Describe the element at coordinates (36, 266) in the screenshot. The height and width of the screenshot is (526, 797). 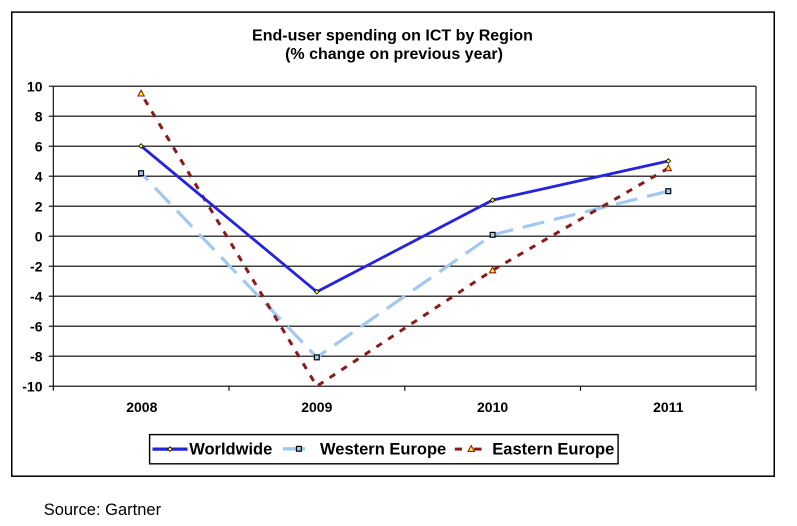
I see `svg-text: -2` at that location.